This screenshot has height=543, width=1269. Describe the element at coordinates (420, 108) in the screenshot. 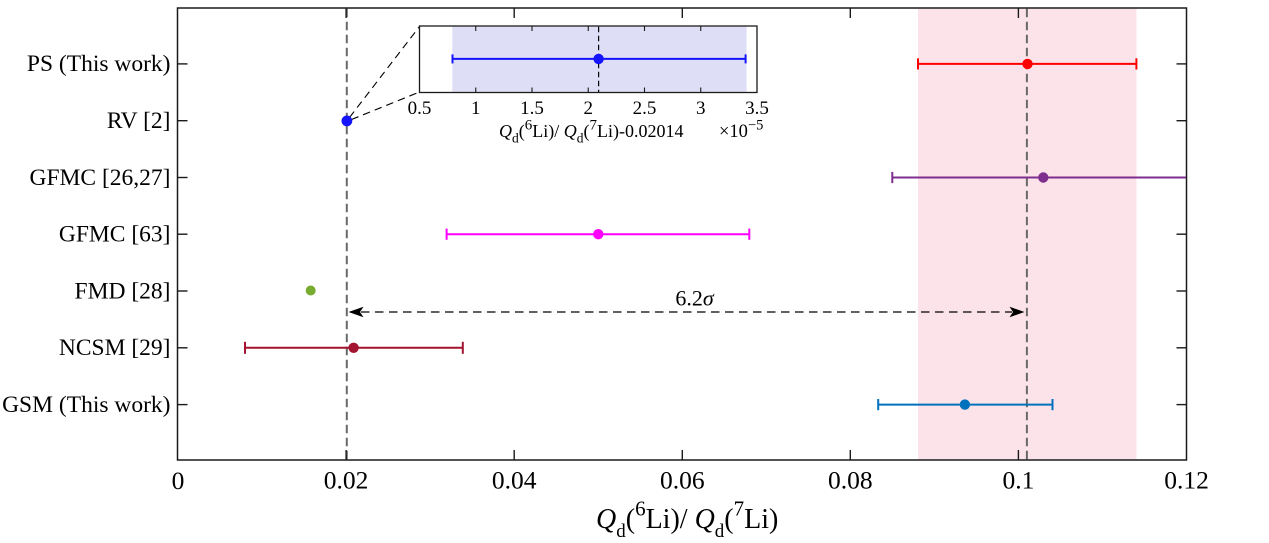

I see `svg-text: 0.5` at that location.